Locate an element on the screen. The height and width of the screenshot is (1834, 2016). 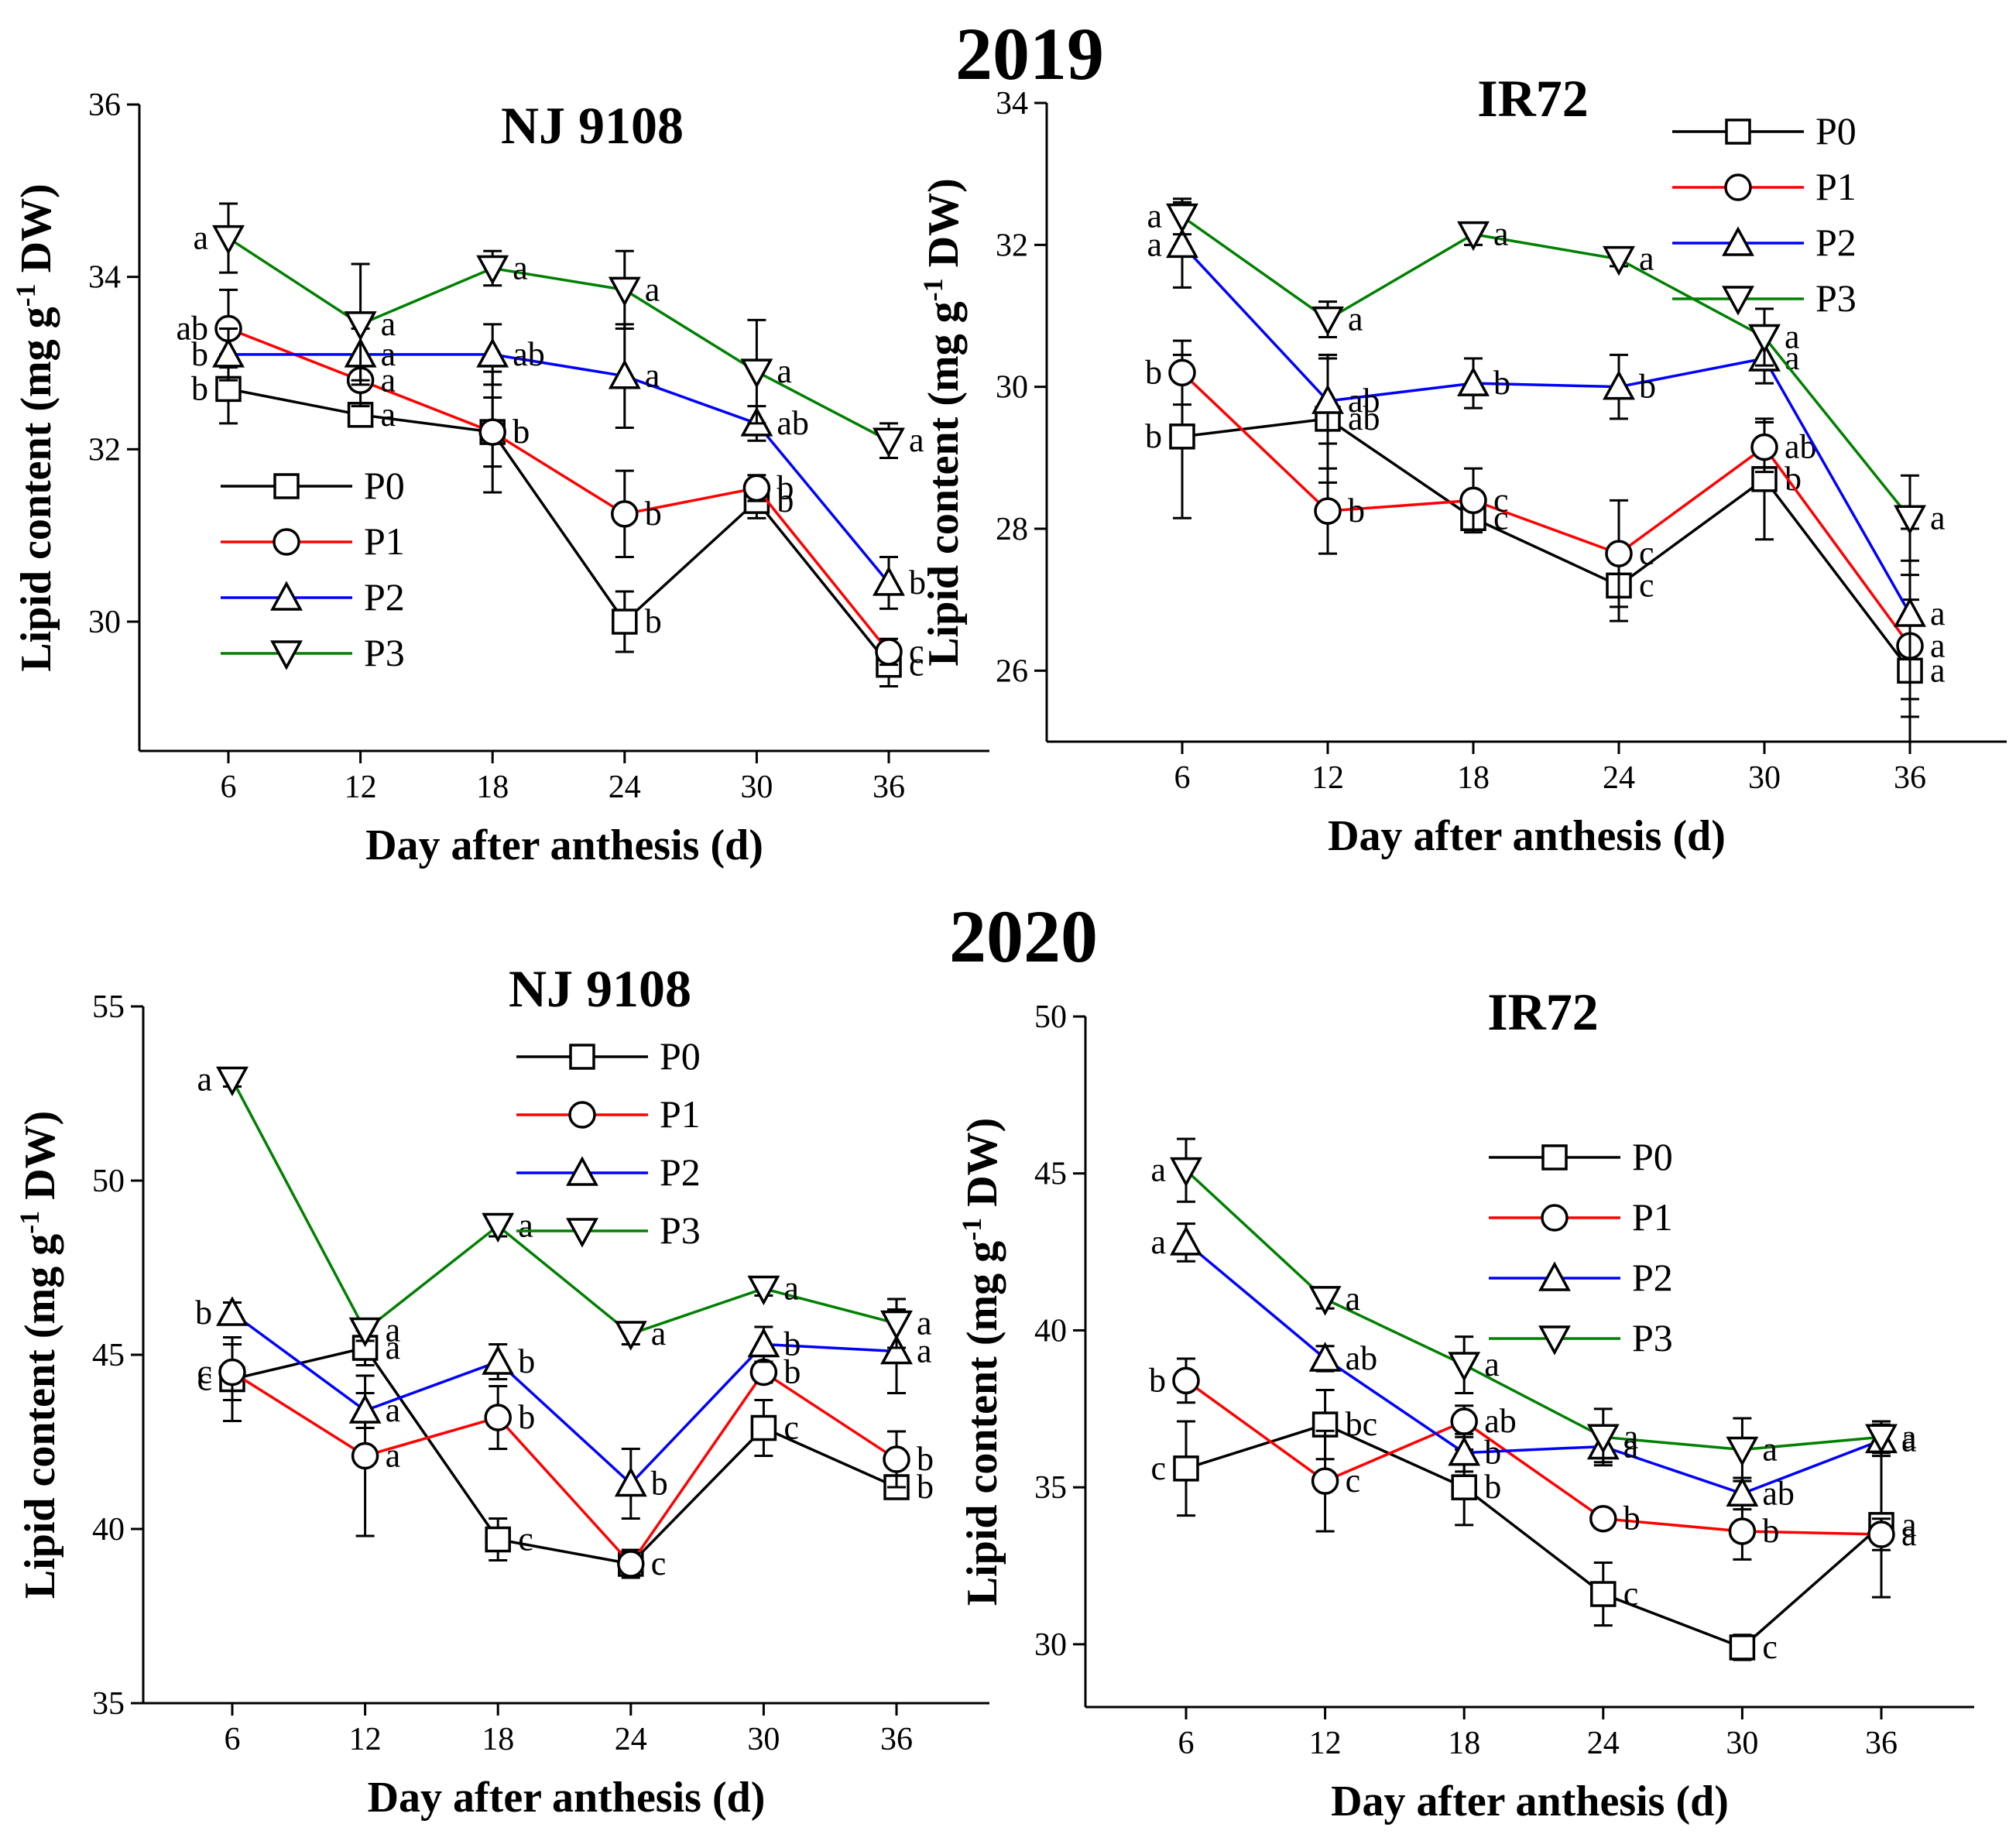
y-tick-label: 28 is located at coordinates (1012, 529).